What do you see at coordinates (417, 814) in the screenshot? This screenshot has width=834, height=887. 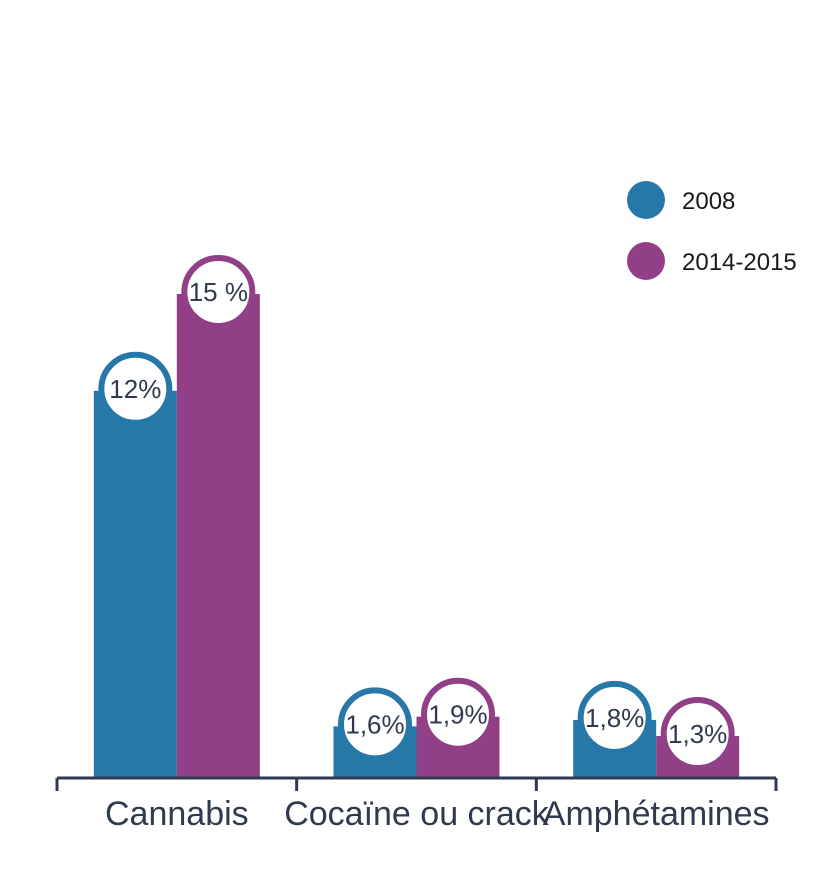 I see `category-label: Cocaïne ou crack` at bounding box center [417, 814].